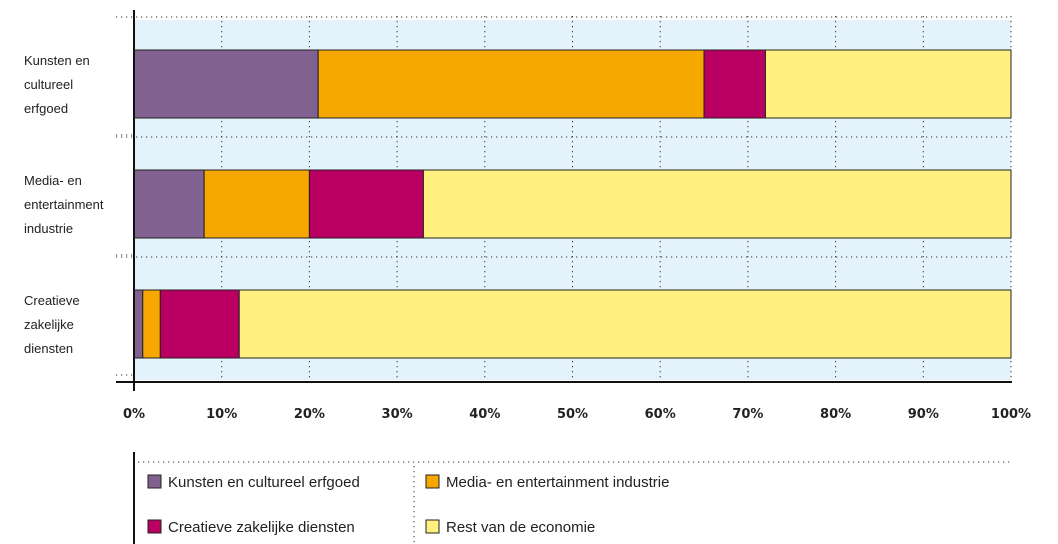 The width and height of the screenshot is (1058, 544). I want to click on x-tick-label: 60%, so click(660, 414).